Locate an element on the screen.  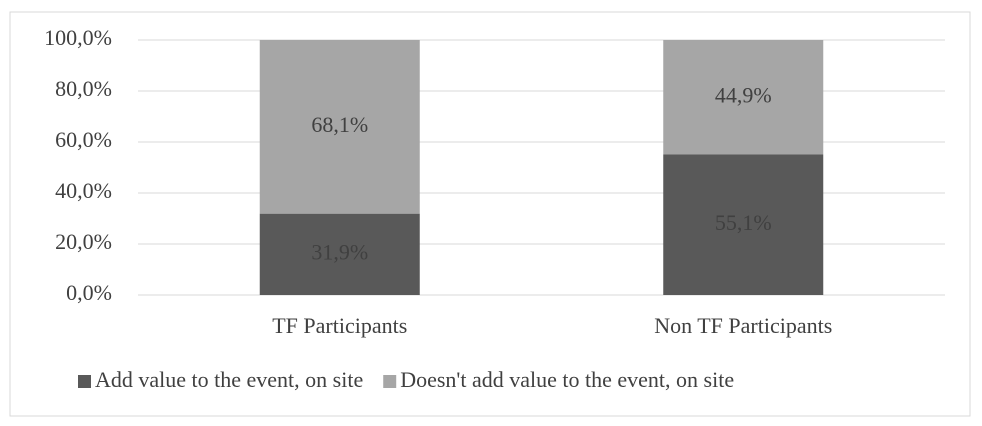
data-label: 55,1% is located at coordinates (743, 222).